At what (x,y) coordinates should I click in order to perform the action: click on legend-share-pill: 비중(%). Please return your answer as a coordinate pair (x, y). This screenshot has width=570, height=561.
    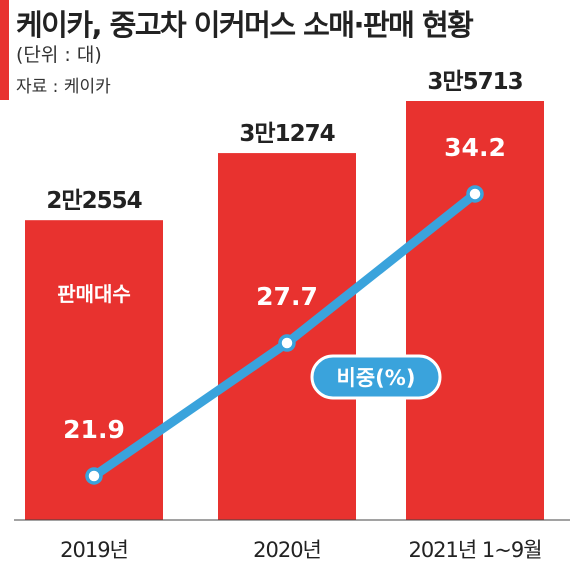
    Looking at the image, I should click on (376, 377).